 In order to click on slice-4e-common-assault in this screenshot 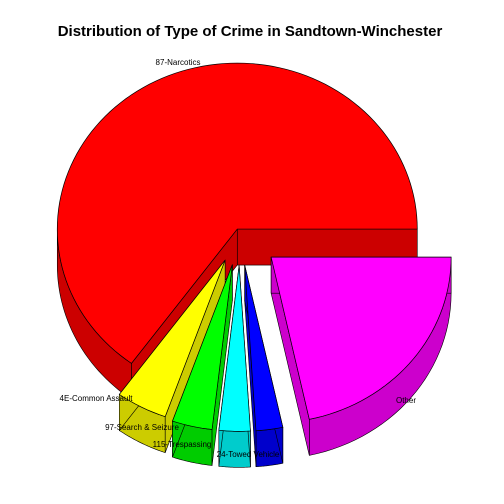, I will do `click(172, 338)`.